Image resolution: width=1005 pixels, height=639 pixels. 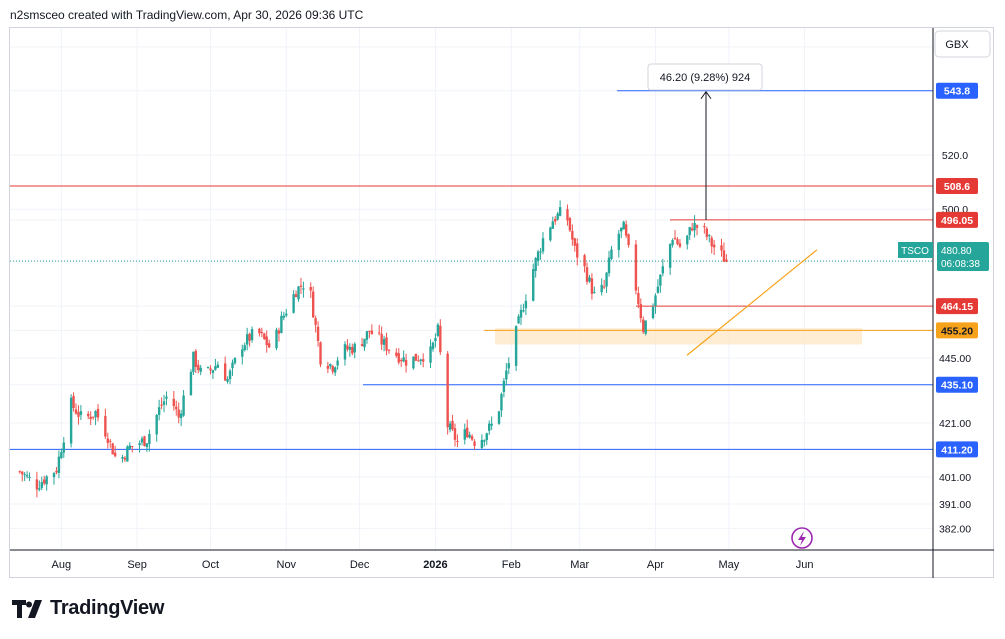 I want to click on level-labels: 543.8 508.6 496.05 464.15 455.20 435.10 411.20, so click(x=957, y=270).